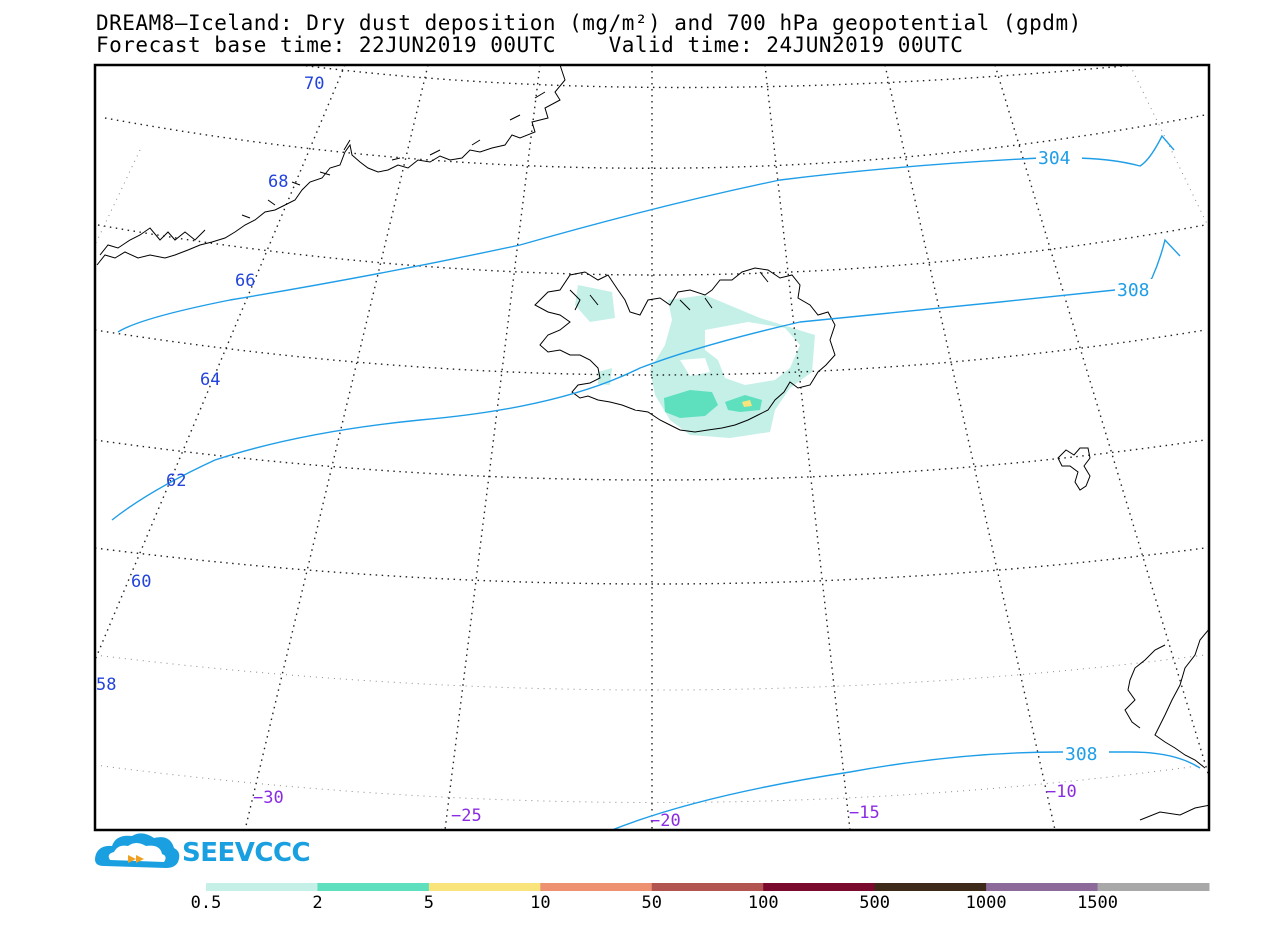 This screenshot has width=1271, height=925. I want to click on lat-label-60: 60, so click(141, 582).